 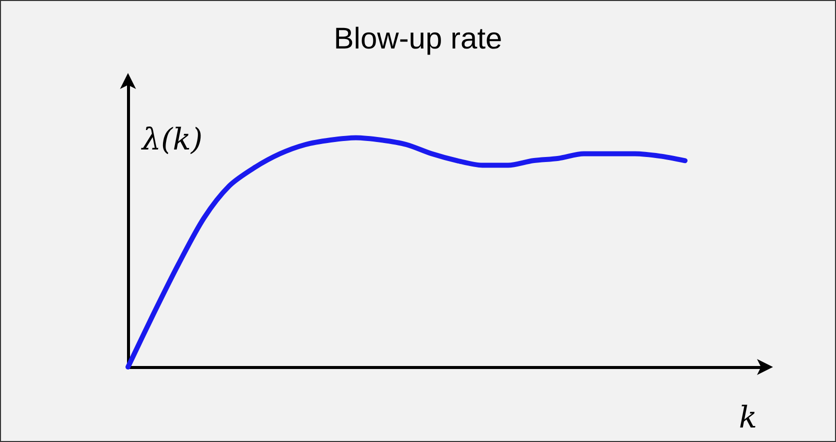 What do you see at coordinates (748, 418) in the screenshot?
I see `x-axis-title: k` at bounding box center [748, 418].